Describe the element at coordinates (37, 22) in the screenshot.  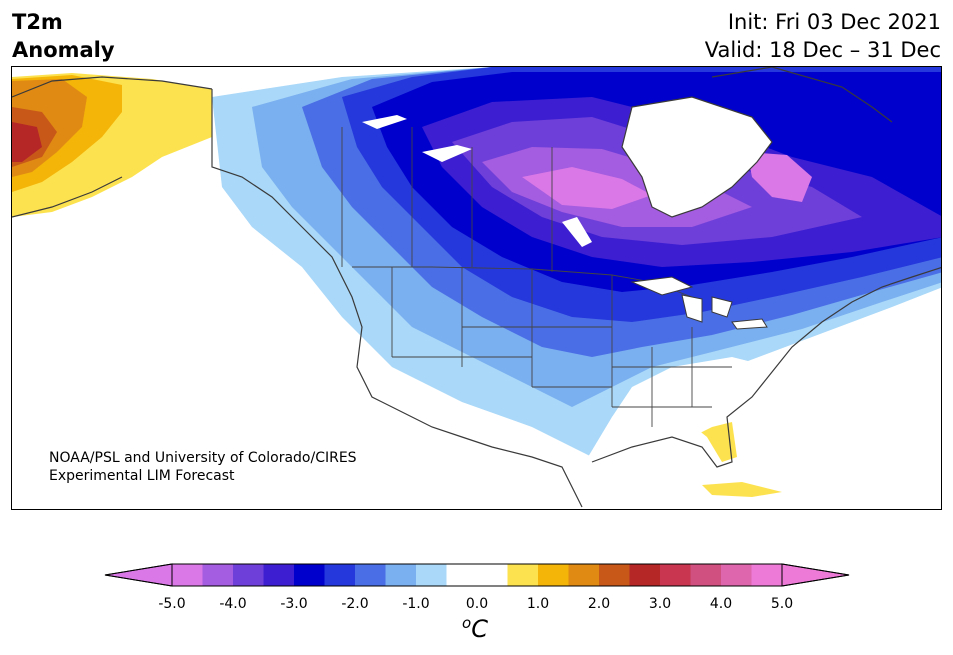
I see `title-line-variable: T2m` at that location.